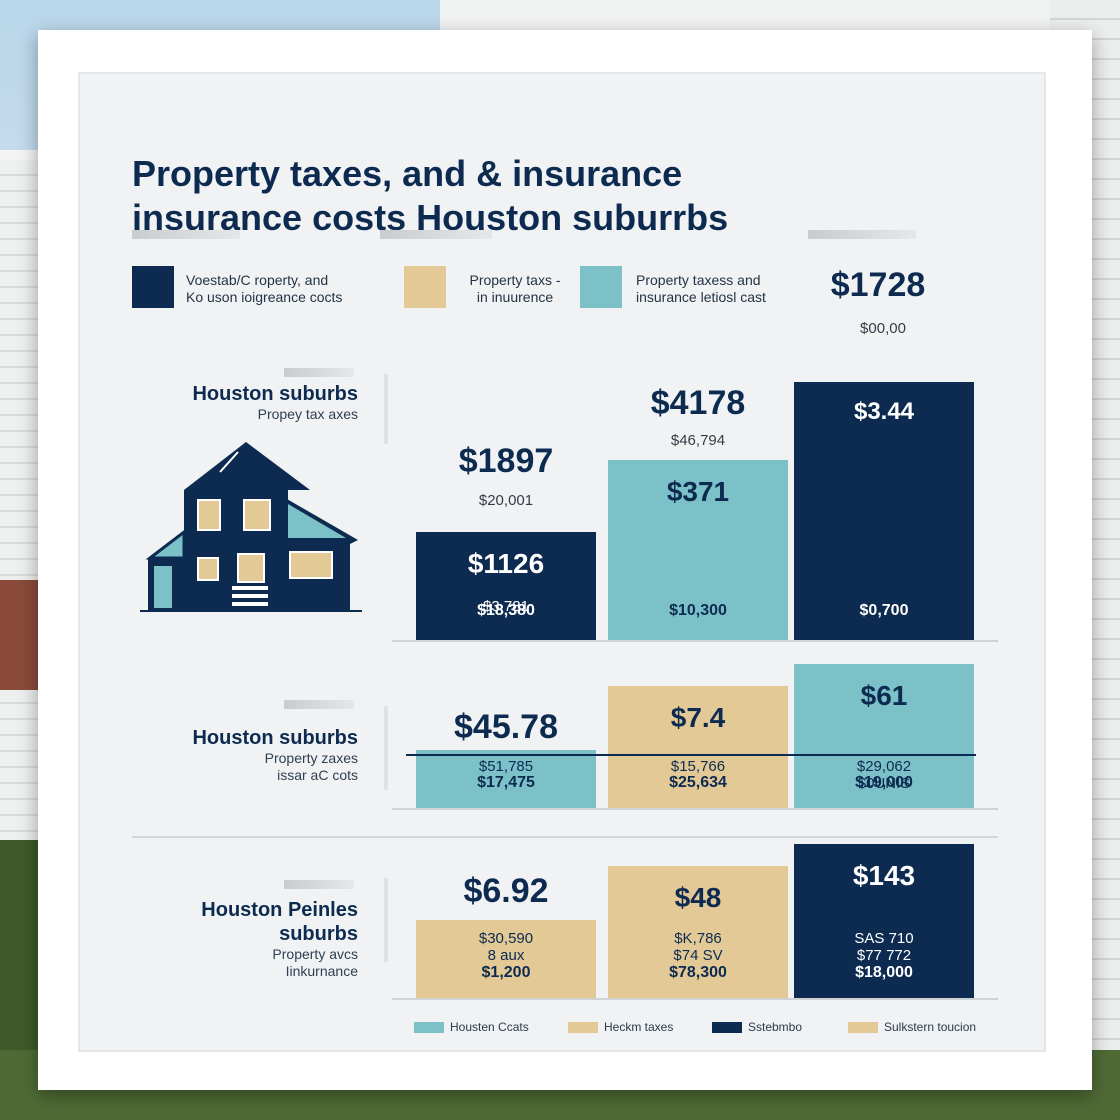 The image size is (1120, 1120). I want to click on bar-sub-label-line: $51,785, so click(506, 766).